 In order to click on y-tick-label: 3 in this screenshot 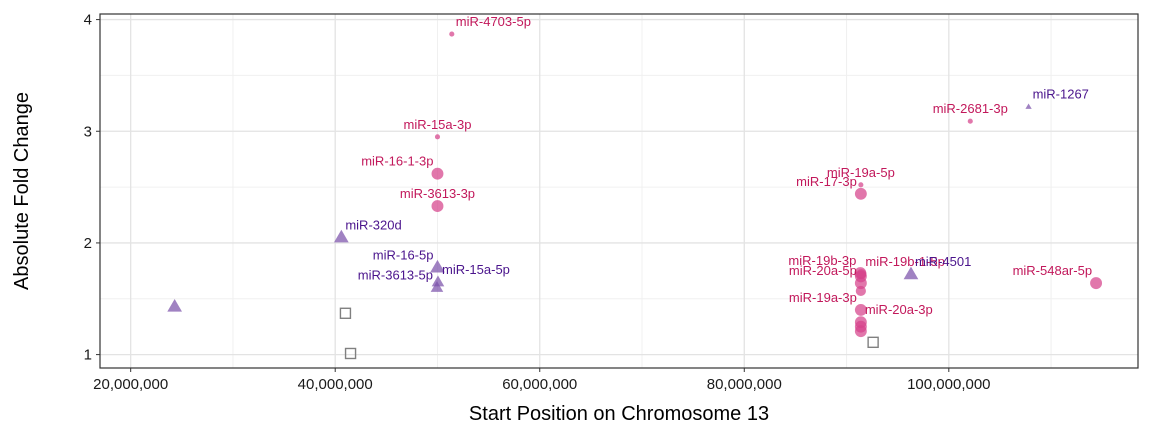, I will do `click(88, 131)`.